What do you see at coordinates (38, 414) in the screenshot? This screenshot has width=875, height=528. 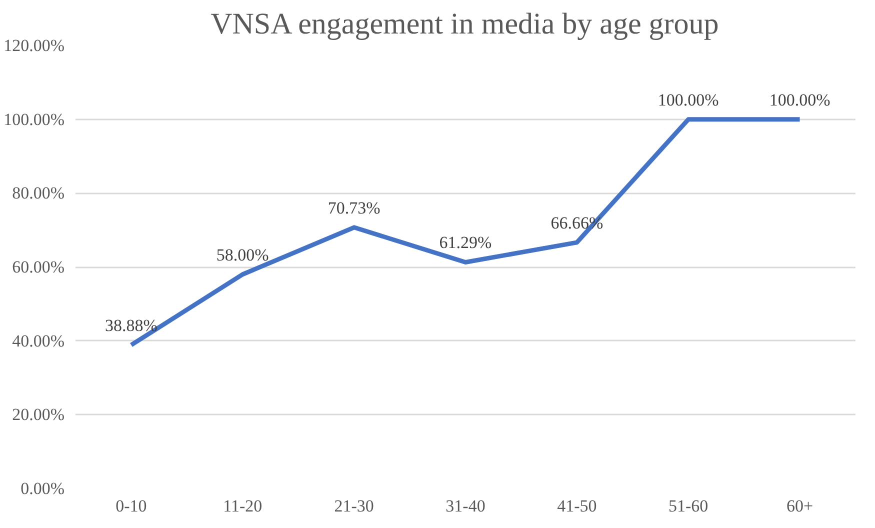 I see `y-tick-label: 20.00%` at bounding box center [38, 414].